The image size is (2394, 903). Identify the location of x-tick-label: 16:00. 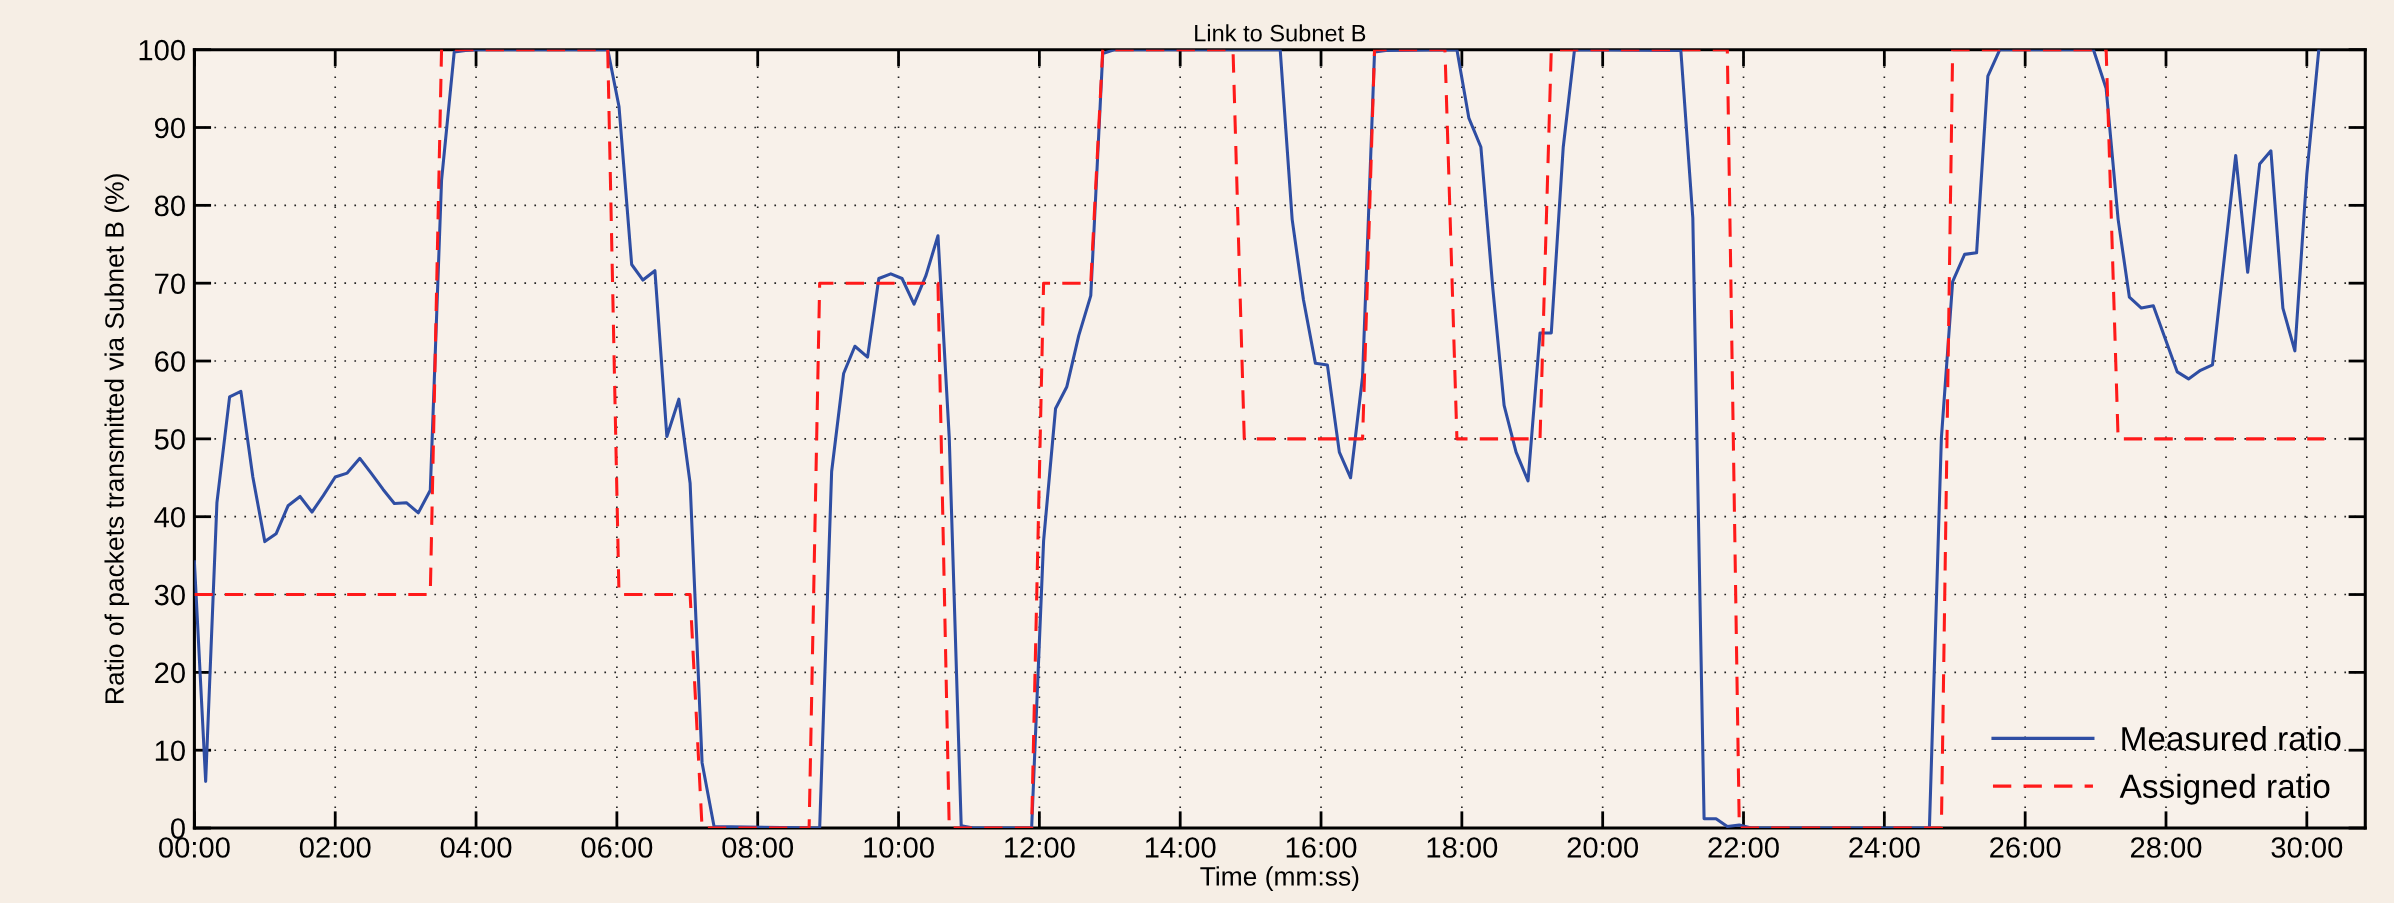
(1321, 847).